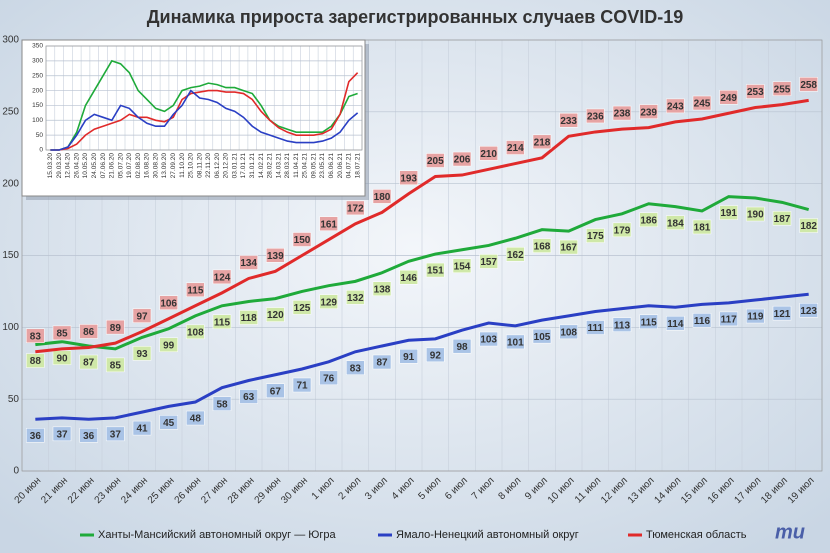 This screenshot has height=553, width=830. I want to click on x-tick-label: 06.12.20, so click(217, 166).